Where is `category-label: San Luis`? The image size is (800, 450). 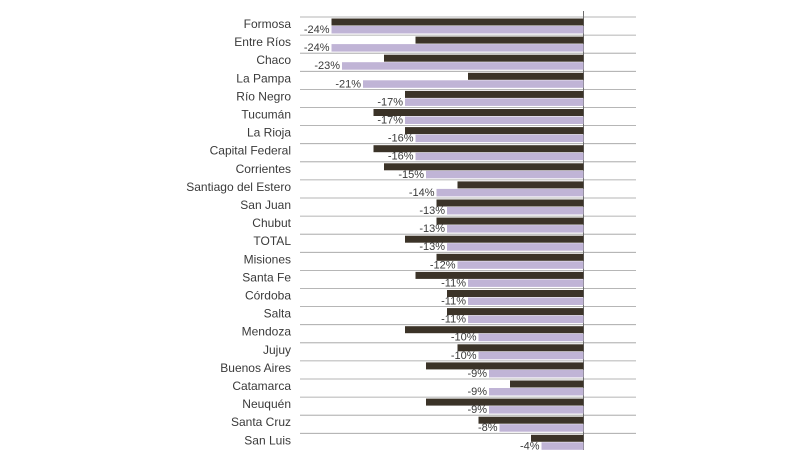
category-label: San Luis is located at coordinates (267, 440).